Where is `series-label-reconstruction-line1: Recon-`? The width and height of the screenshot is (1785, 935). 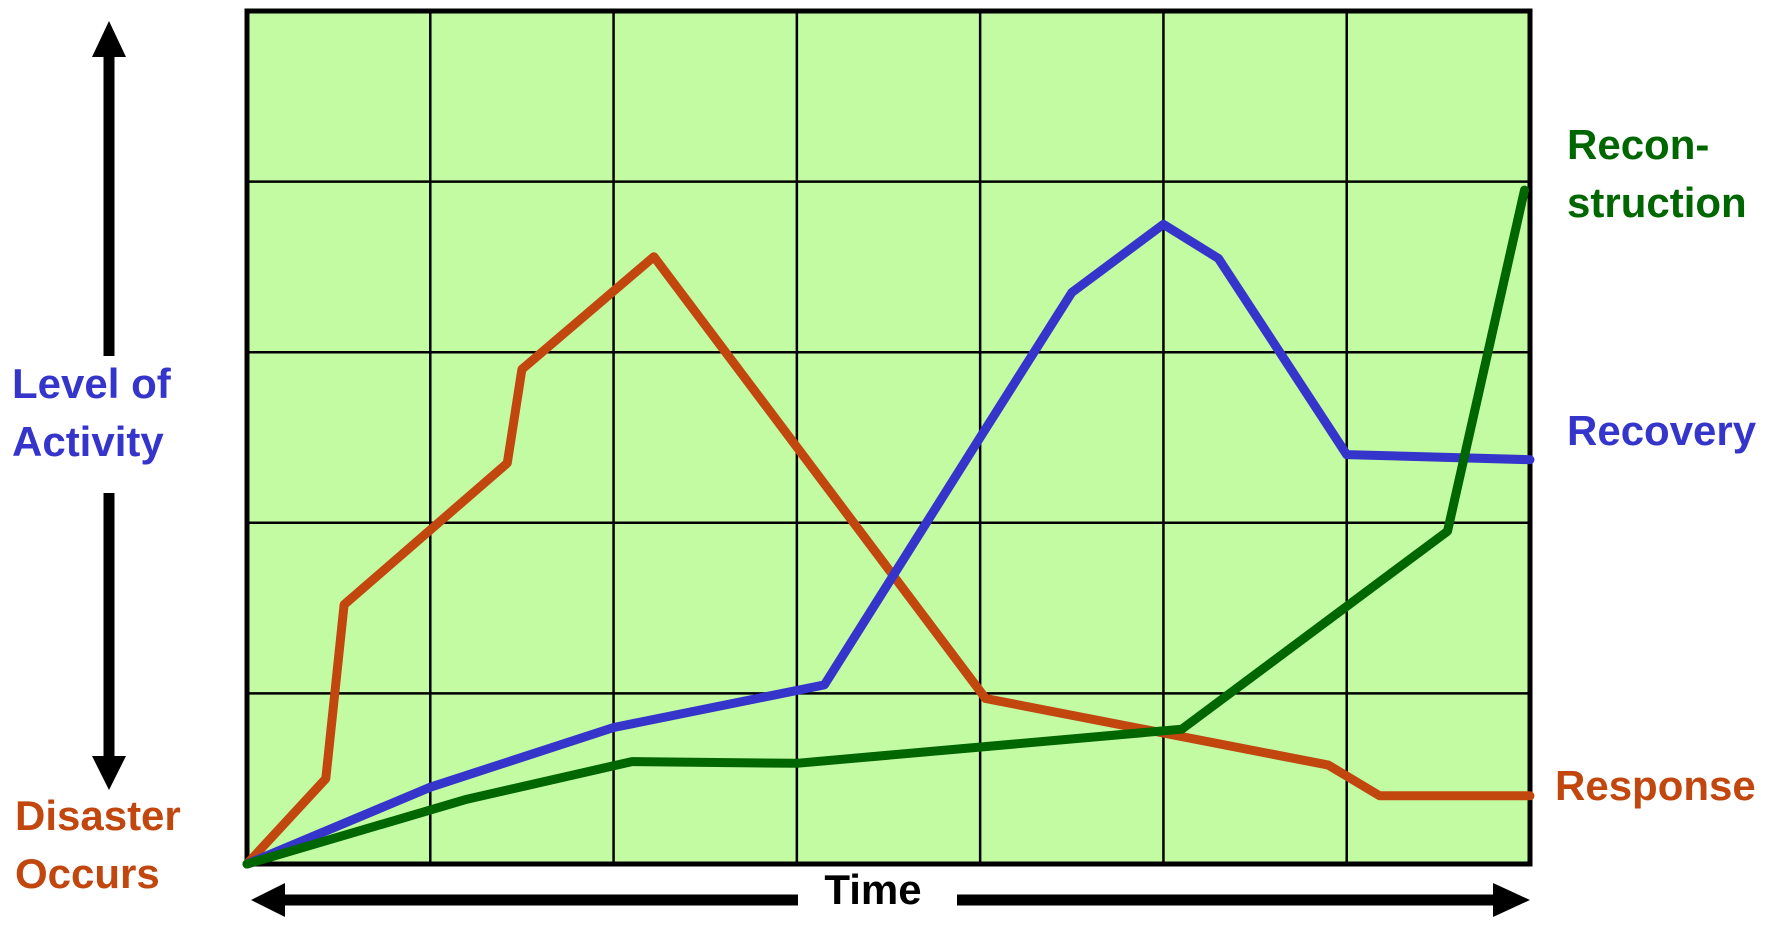
series-label-reconstruction-line1: Recon- is located at coordinates (1638, 144).